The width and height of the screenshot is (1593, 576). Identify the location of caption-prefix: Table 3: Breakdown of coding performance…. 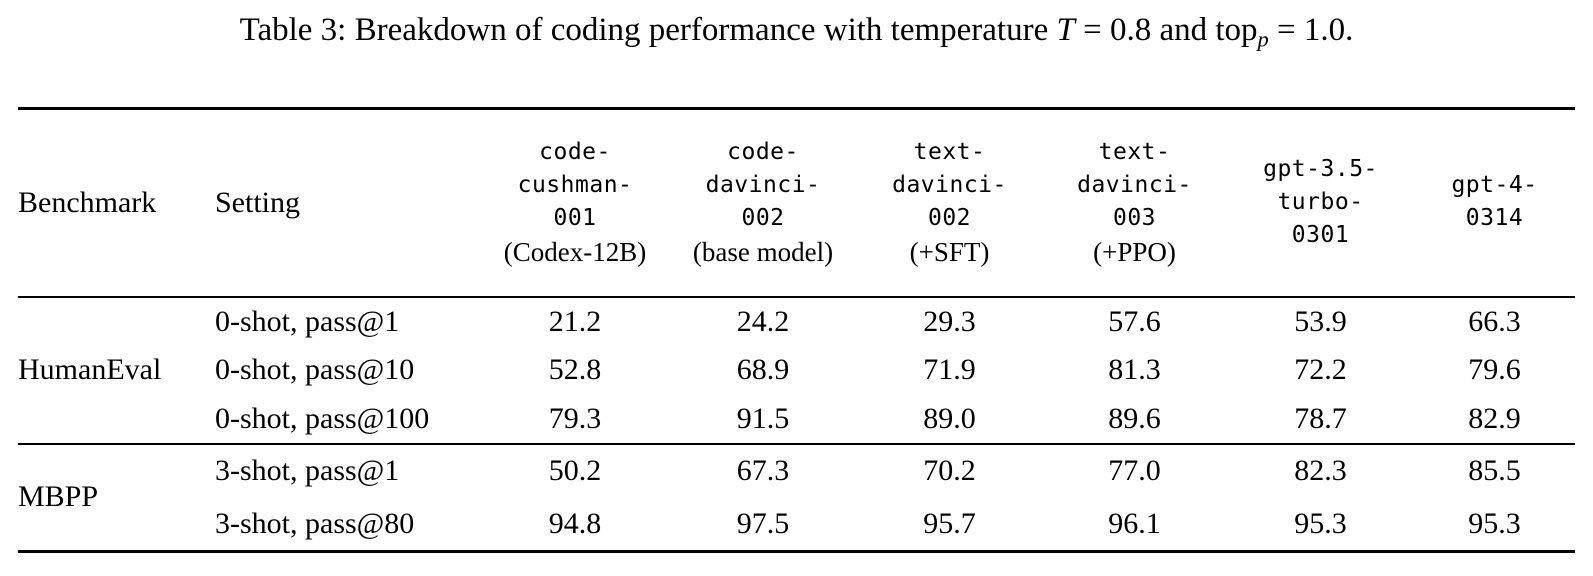
(648, 30).